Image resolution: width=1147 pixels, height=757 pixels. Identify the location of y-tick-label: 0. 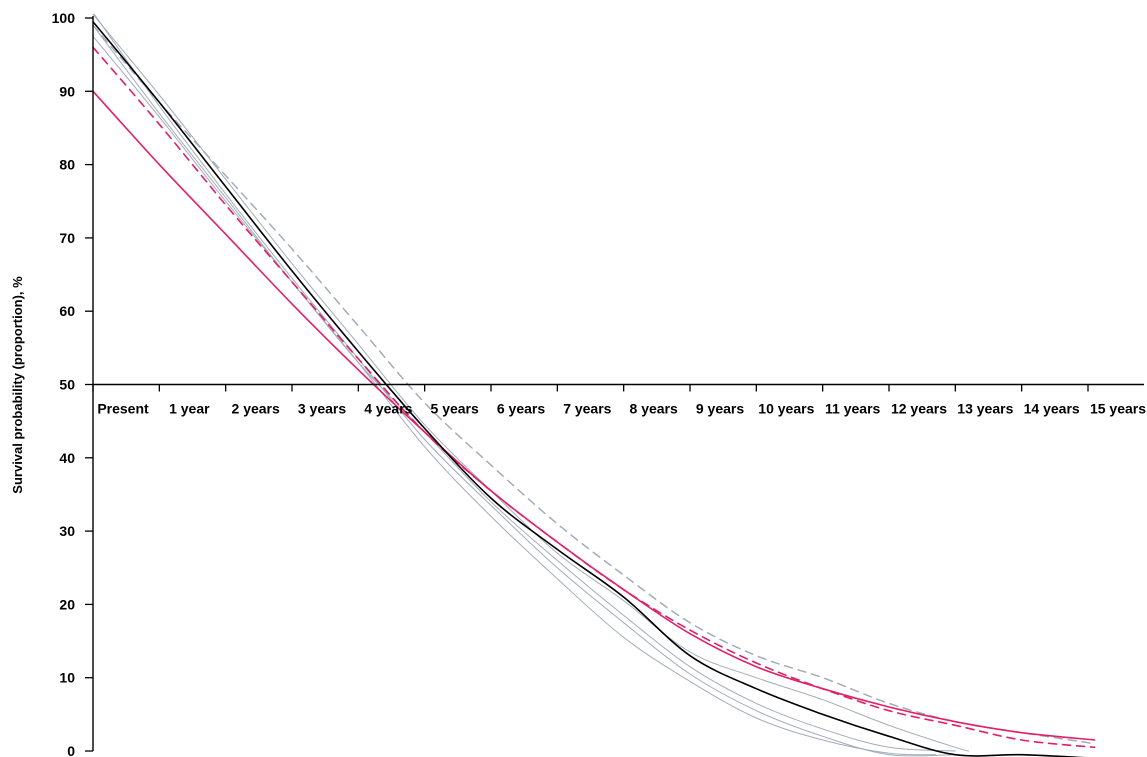
(71, 750).